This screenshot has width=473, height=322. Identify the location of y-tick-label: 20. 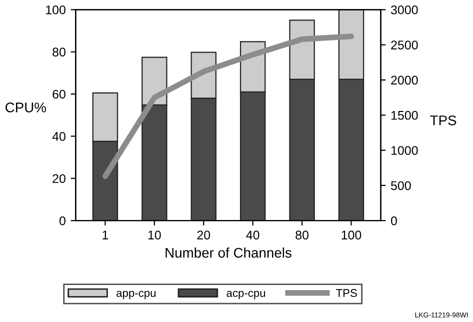
(59, 179).